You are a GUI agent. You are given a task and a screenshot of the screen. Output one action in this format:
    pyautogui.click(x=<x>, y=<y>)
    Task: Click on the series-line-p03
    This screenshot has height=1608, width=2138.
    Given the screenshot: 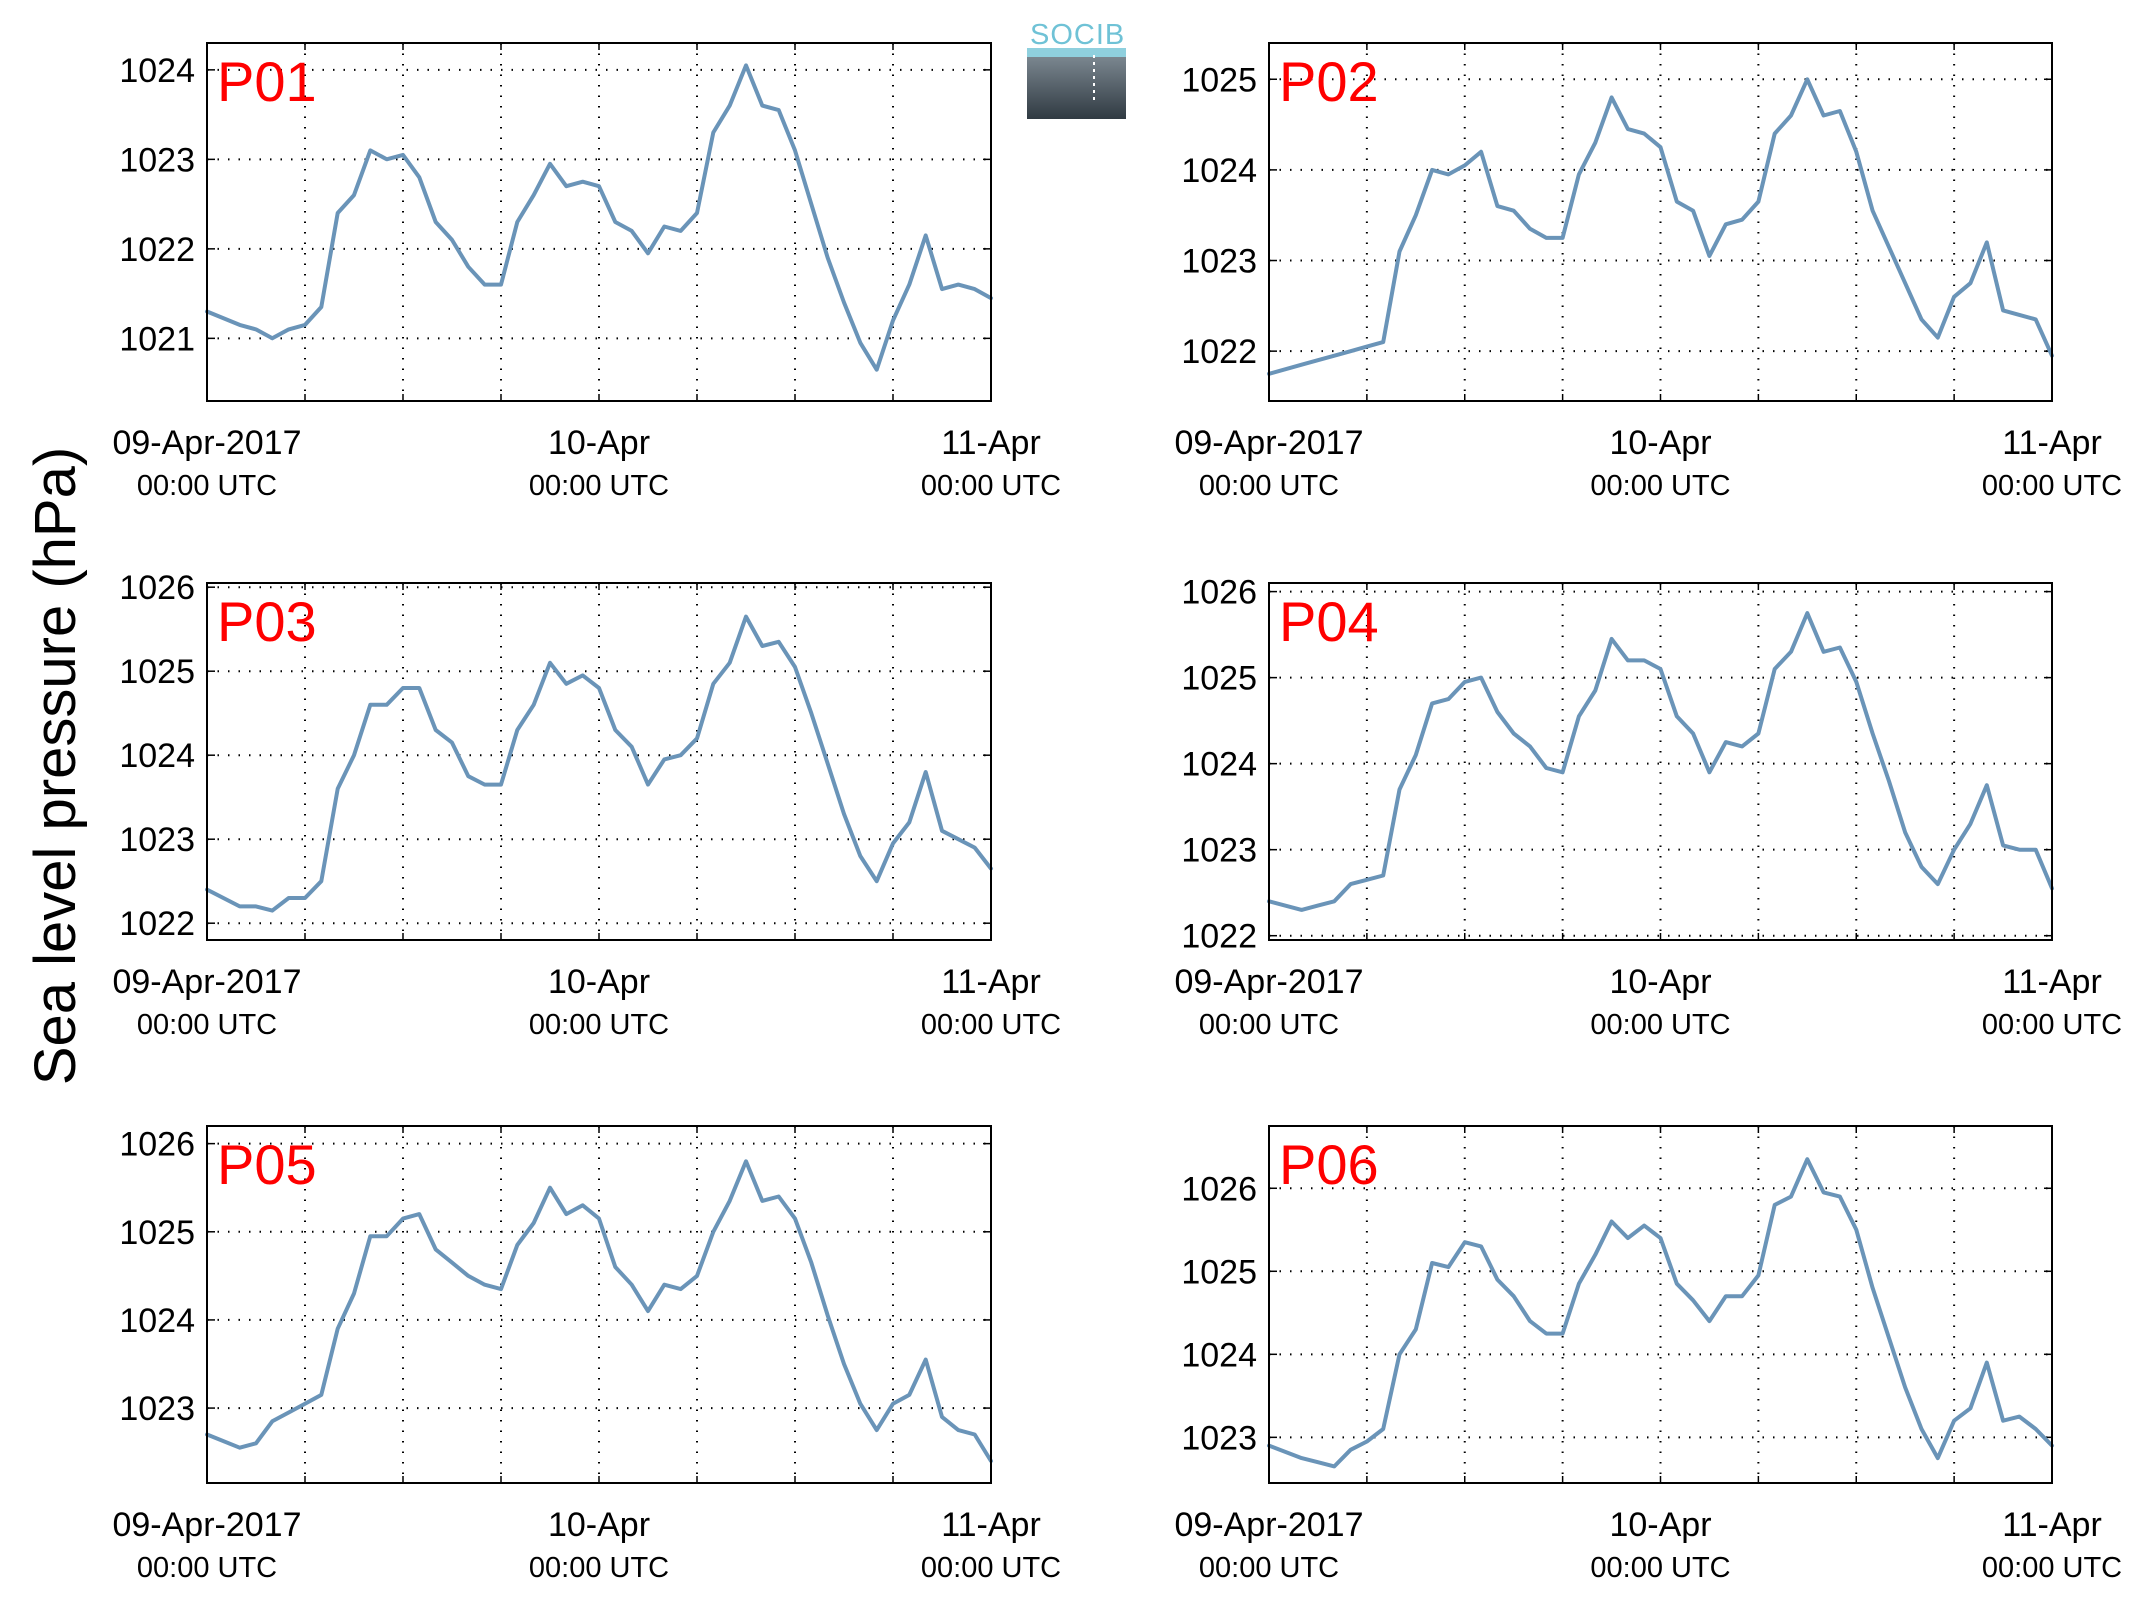 What is the action you would take?
    pyautogui.click(x=599, y=763)
    